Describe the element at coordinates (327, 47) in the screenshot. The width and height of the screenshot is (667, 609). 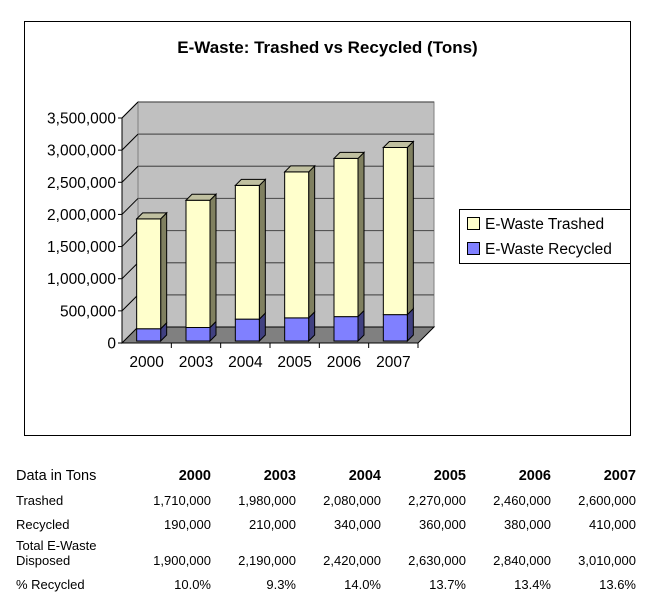
I see `chart-title: E-Waste: Trashed vs Recycled (Tons)` at that location.